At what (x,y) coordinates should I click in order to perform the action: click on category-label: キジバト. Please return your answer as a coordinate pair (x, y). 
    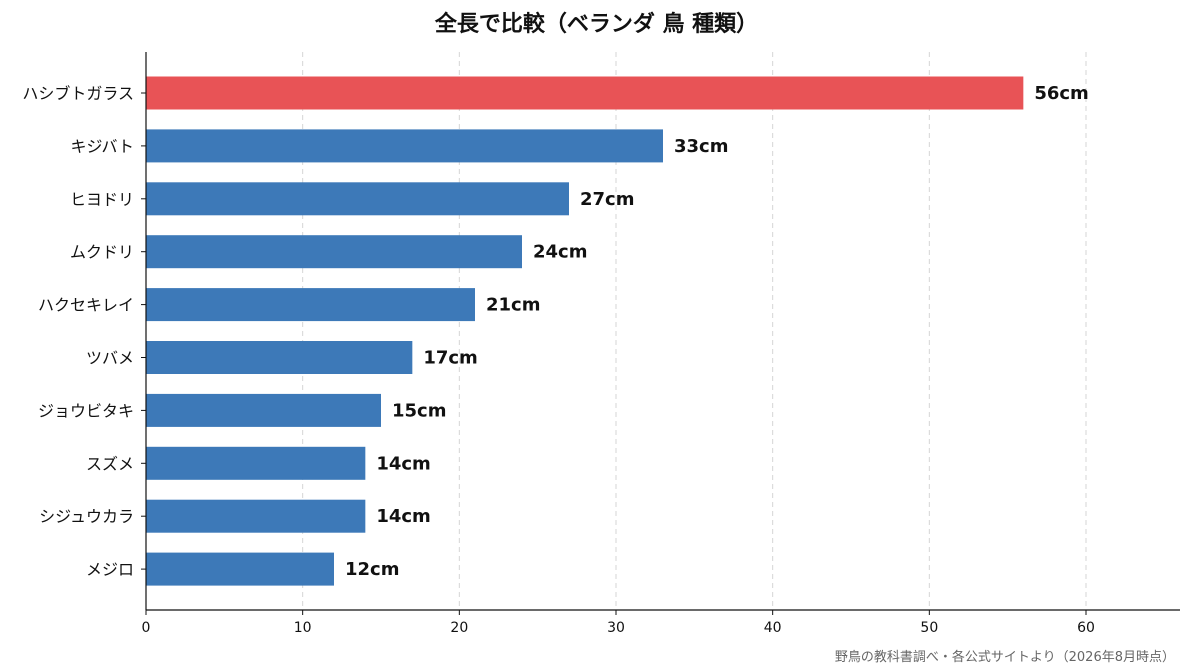
    Looking at the image, I should click on (102, 146).